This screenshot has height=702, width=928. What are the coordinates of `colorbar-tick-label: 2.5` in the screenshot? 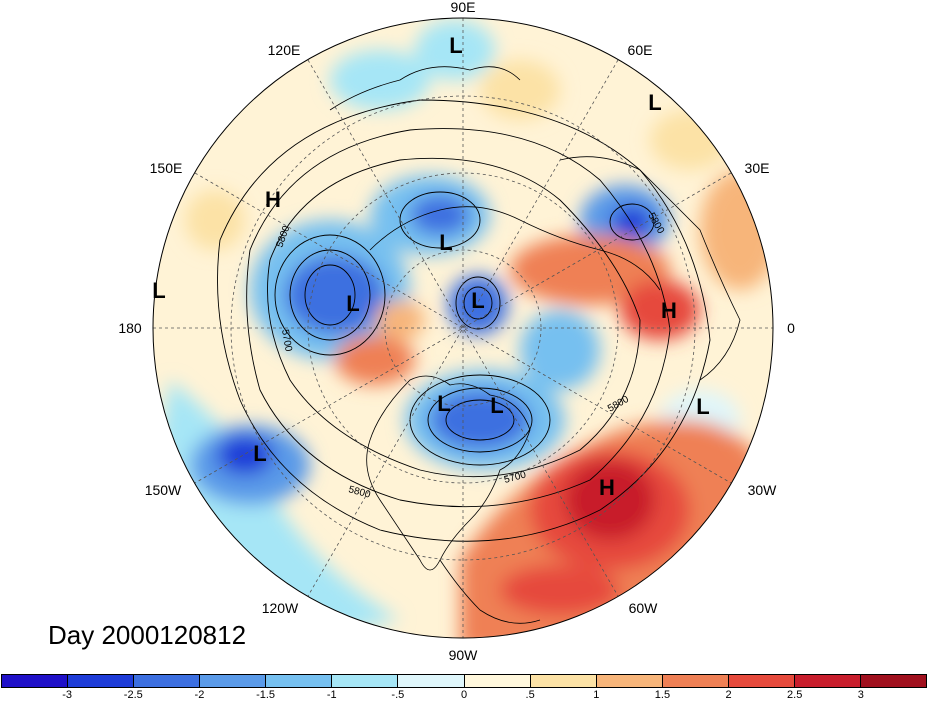 It's located at (795, 695).